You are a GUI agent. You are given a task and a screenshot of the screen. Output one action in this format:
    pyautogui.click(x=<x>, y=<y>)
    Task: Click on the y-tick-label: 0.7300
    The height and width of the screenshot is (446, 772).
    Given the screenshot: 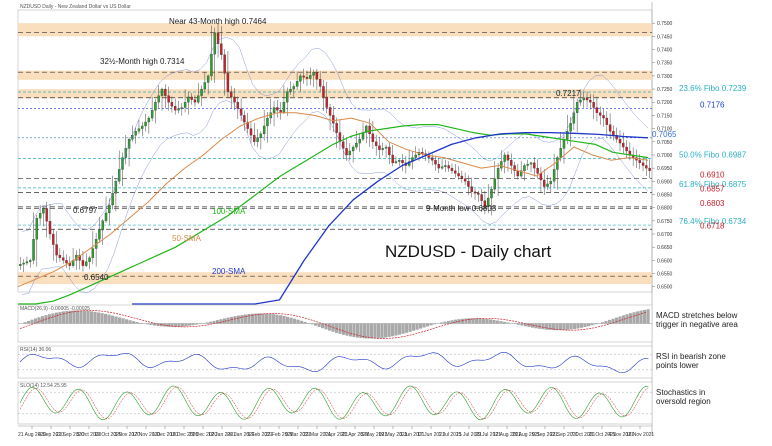 What is the action you would take?
    pyautogui.click(x=665, y=77)
    